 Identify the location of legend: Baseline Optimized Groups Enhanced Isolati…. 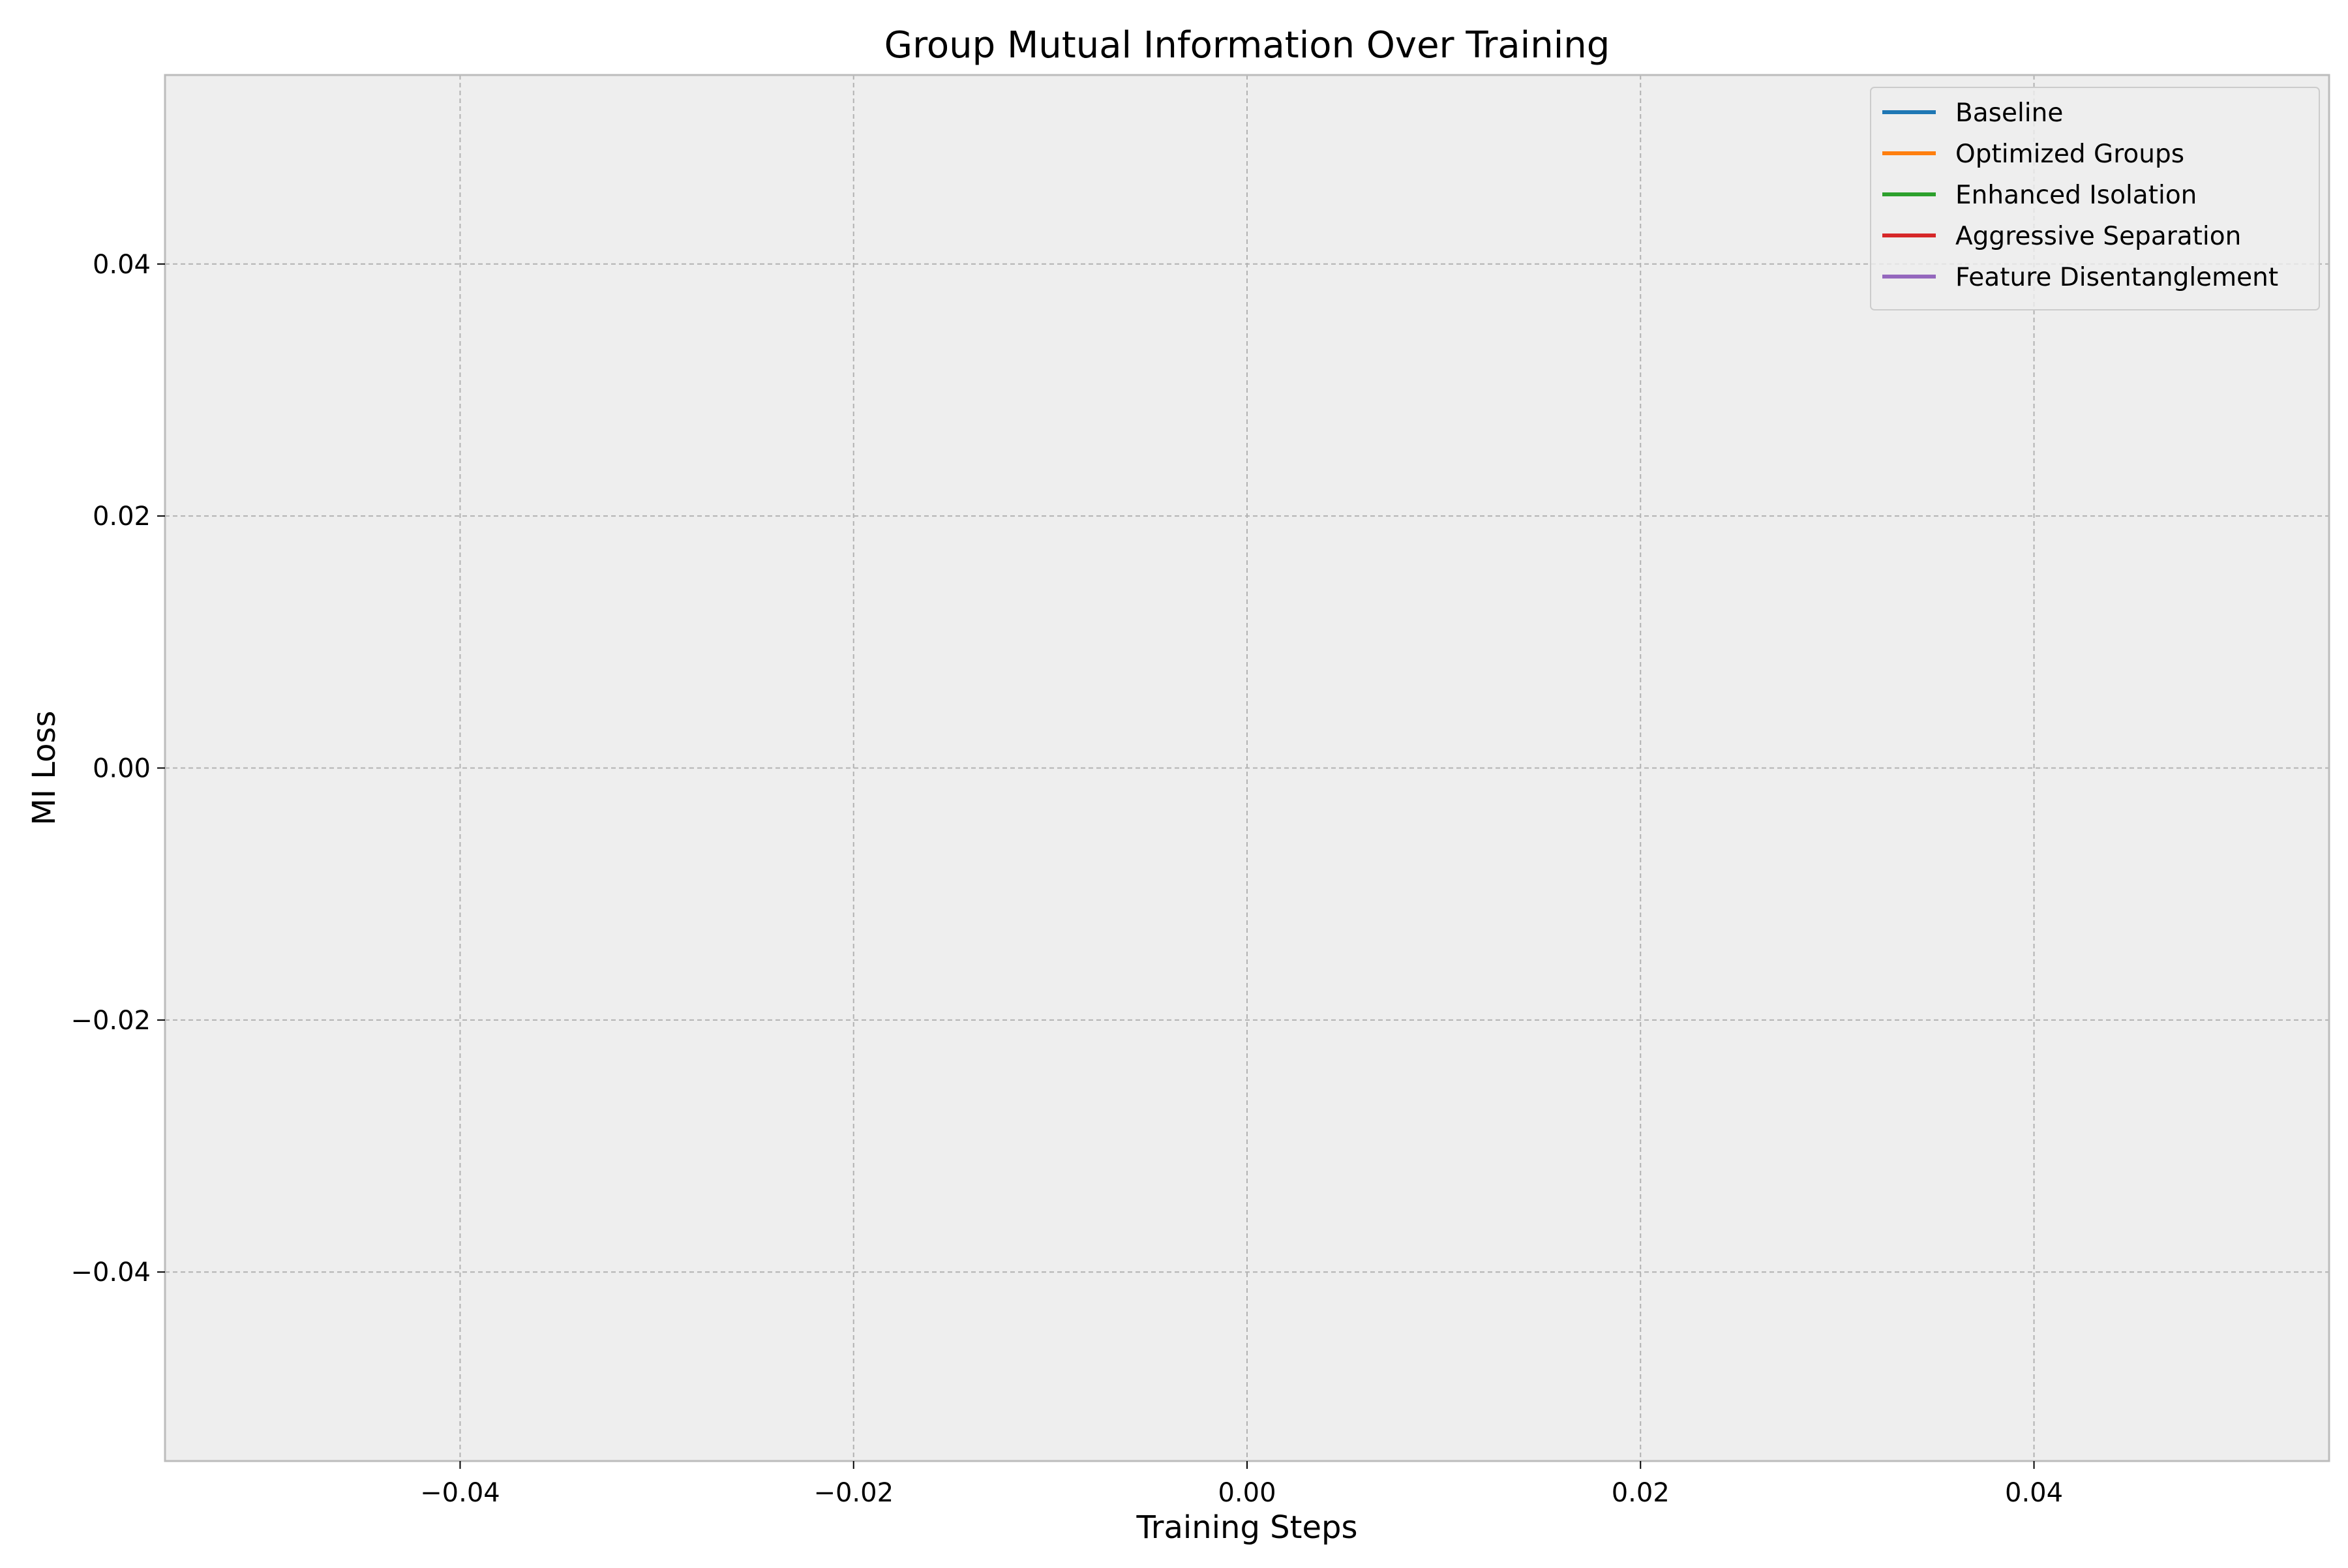
(2095, 198).